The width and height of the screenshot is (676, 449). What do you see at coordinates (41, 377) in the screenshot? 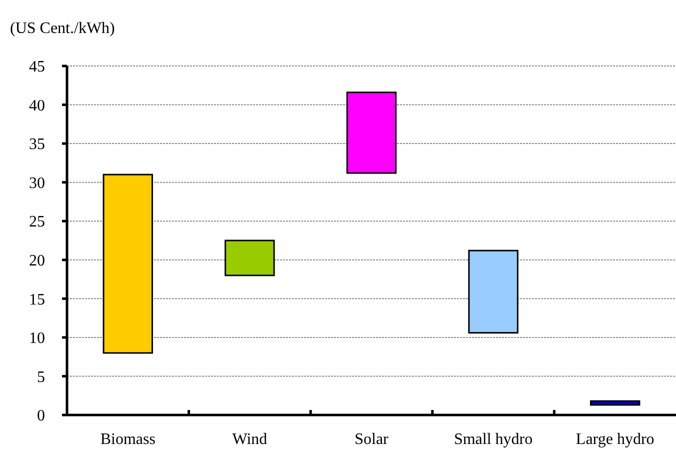
I see `y-tick-label: 5` at bounding box center [41, 377].